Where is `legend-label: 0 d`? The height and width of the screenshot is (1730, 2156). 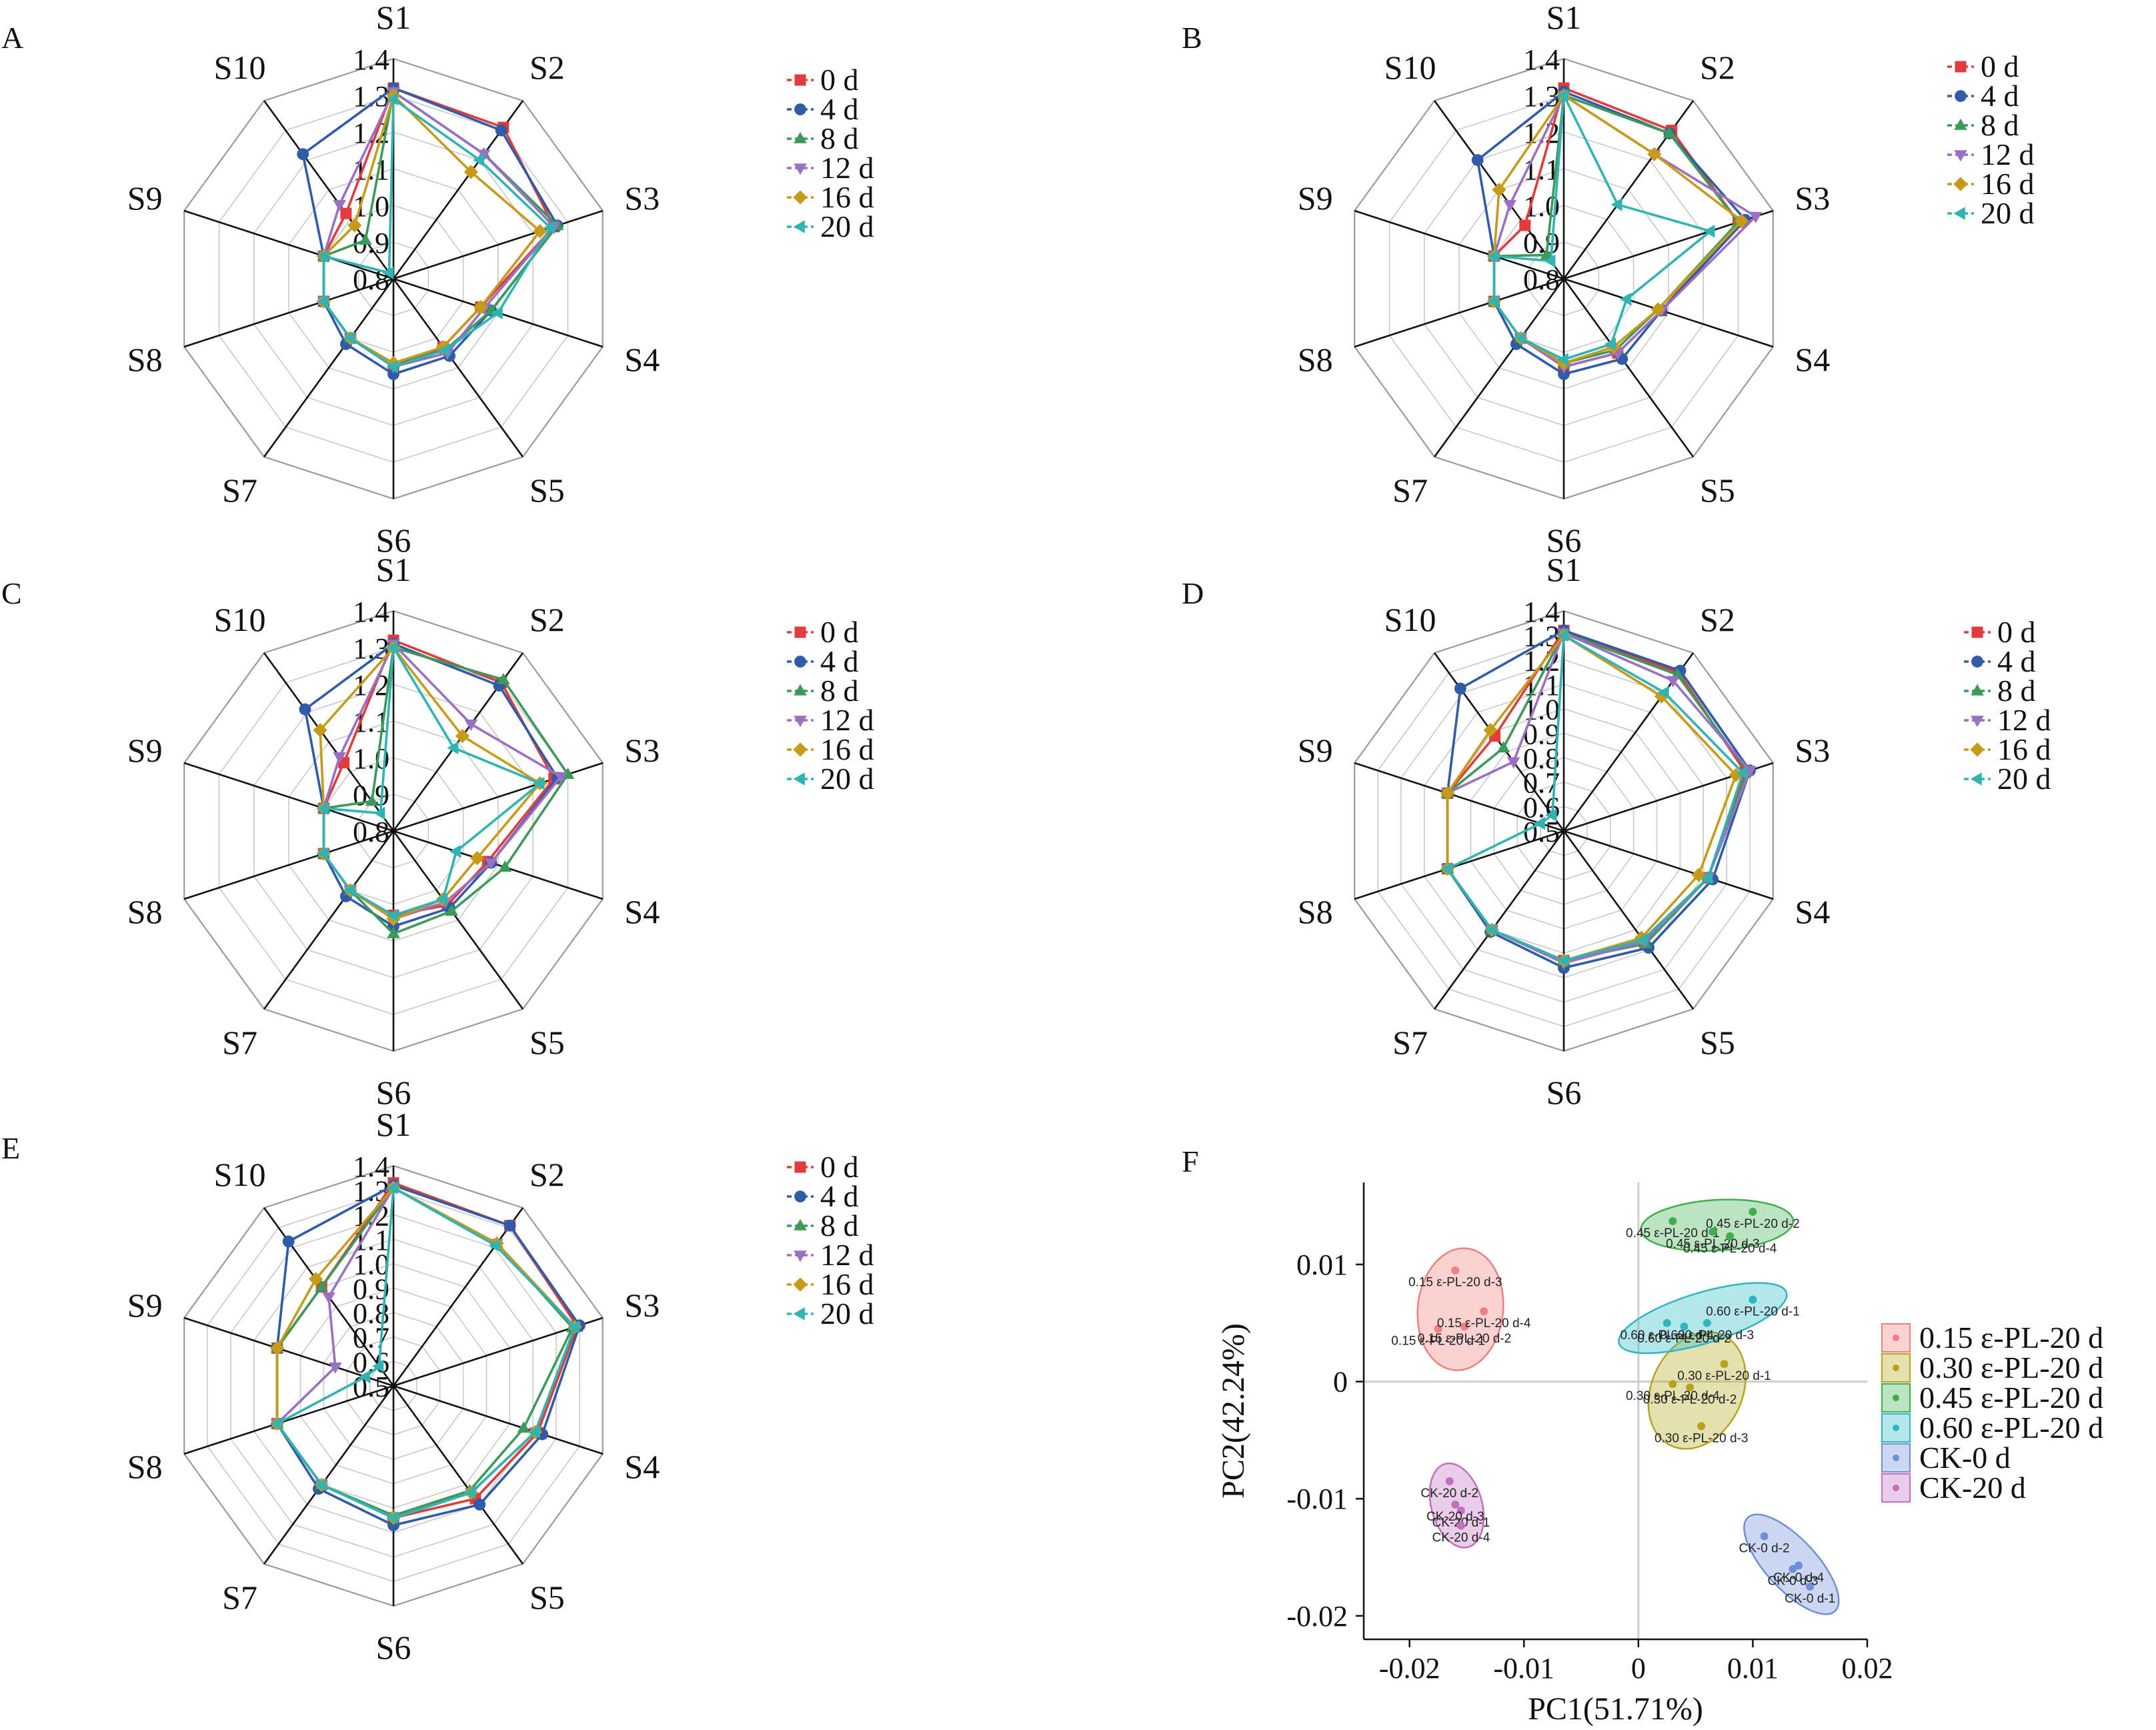
legend-label: 0 d is located at coordinates (839, 1167).